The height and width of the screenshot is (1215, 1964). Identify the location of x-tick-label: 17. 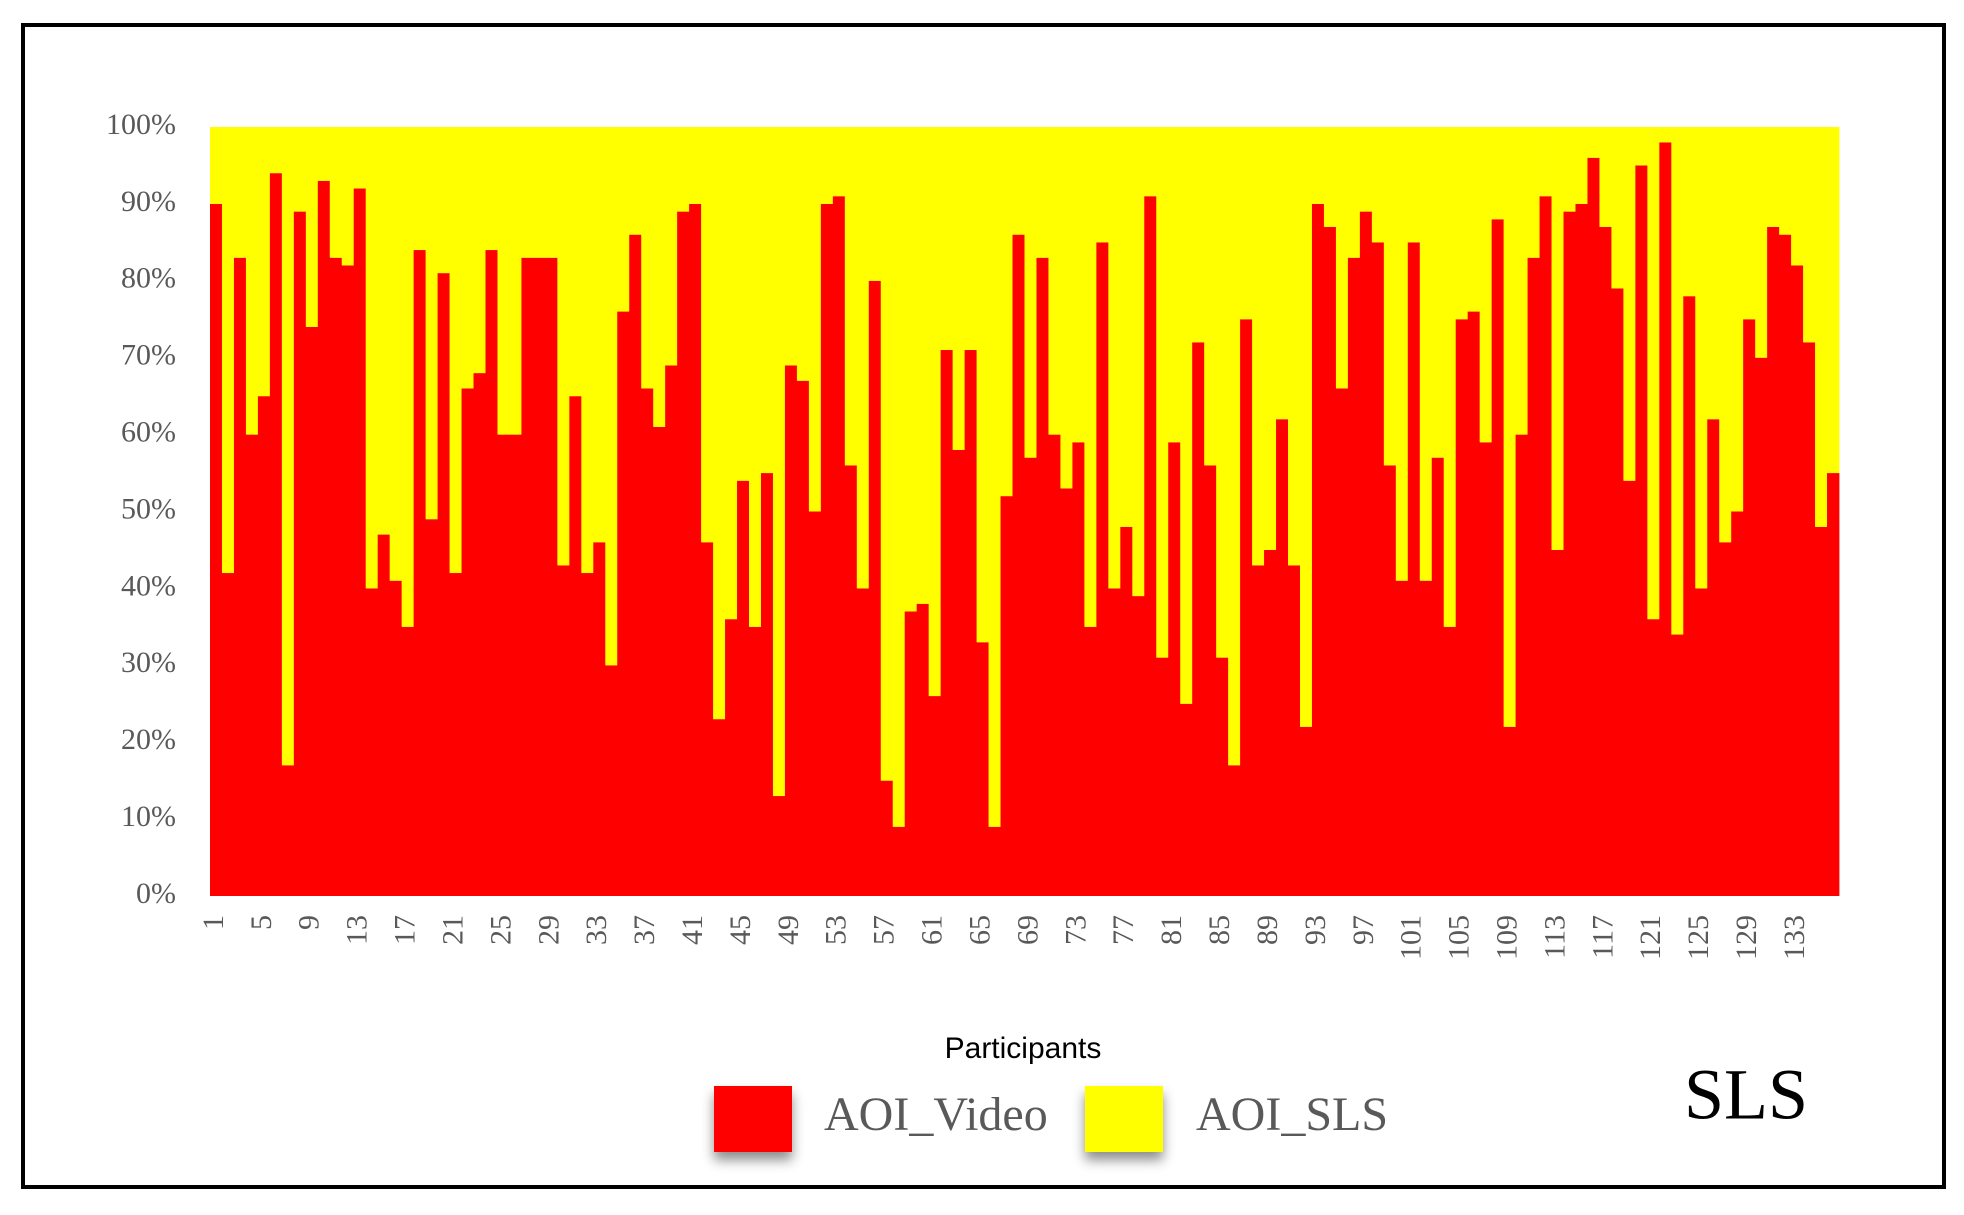
(405, 930).